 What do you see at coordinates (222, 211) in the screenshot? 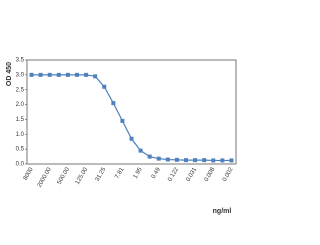
I see `x-axis-title: ng/ml` at bounding box center [222, 211].